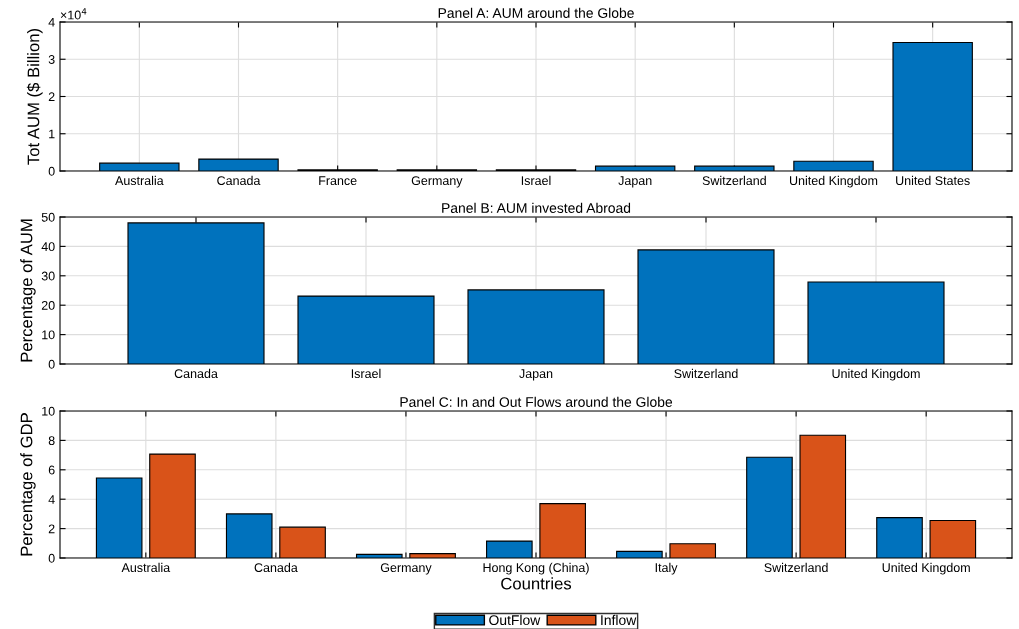 This screenshot has width=1019, height=629. What do you see at coordinates (34, 97) in the screenshot?
I see `y-axis-title: Tot AUM ($ Billion)` at bounding box center [34, 97].